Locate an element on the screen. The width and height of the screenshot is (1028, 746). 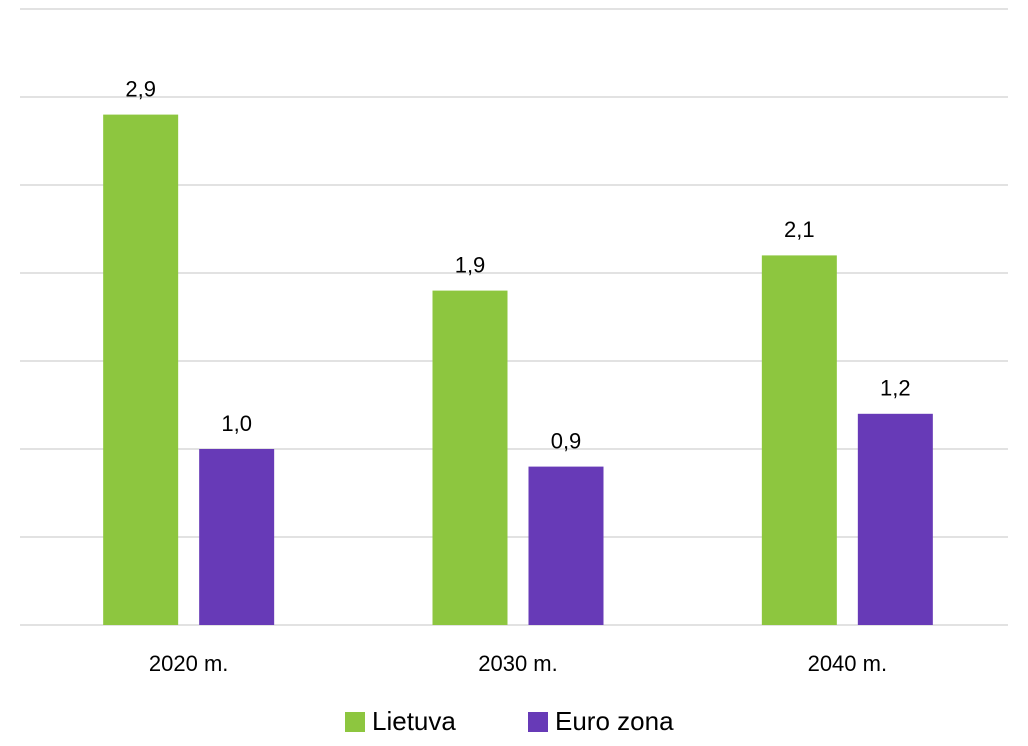
x-tick-label: 2040 m. is located at coordinates (848, 663).